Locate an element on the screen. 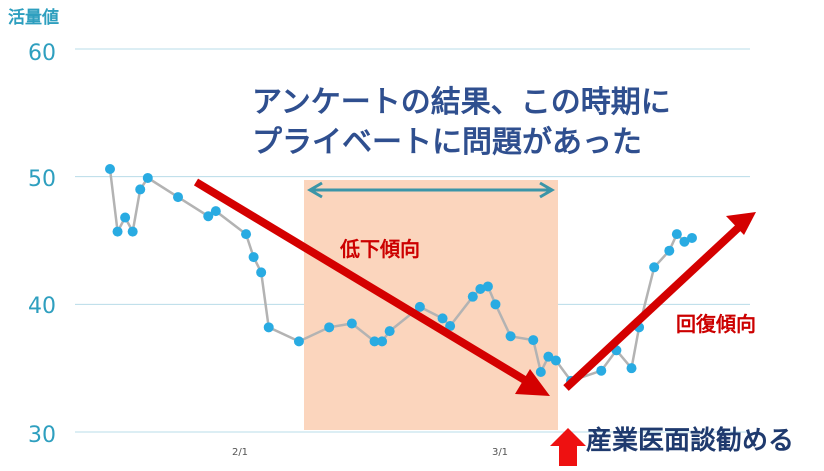  x-tick-label: 3/1 is located at coordinates (500, 452).